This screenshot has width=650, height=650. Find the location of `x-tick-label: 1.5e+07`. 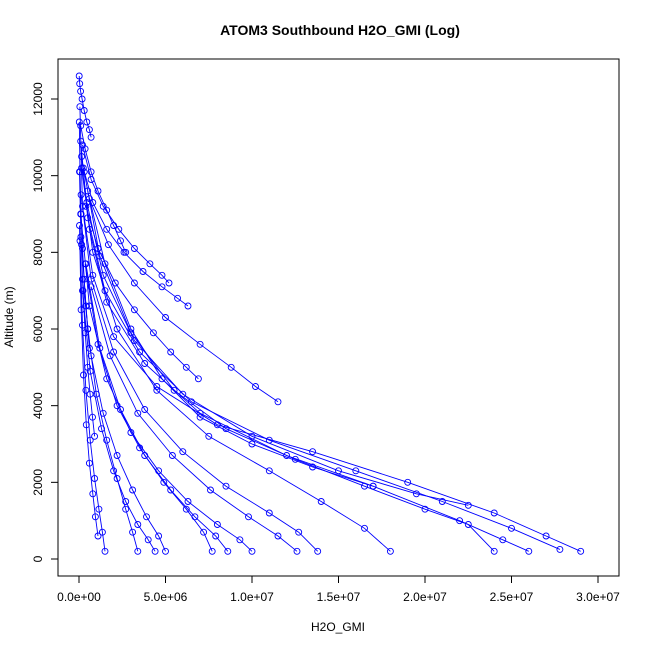

x-tick-label: 1.5e+07 is located at coordinates (339, 597).